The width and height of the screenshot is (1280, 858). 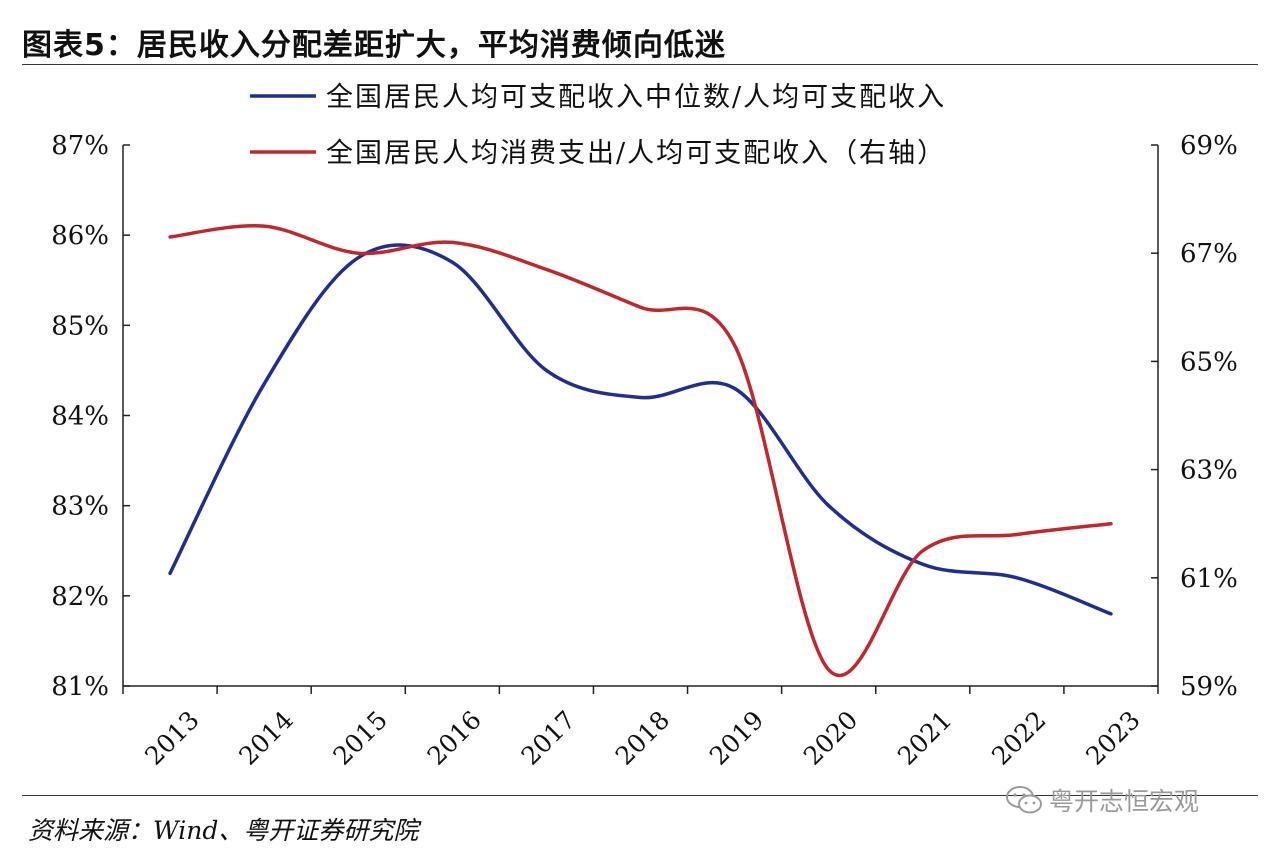 I want to click on legend-label-1: 全国居民人均可支配收入中位数/人均可支配收入, so click(x=636, y=97).